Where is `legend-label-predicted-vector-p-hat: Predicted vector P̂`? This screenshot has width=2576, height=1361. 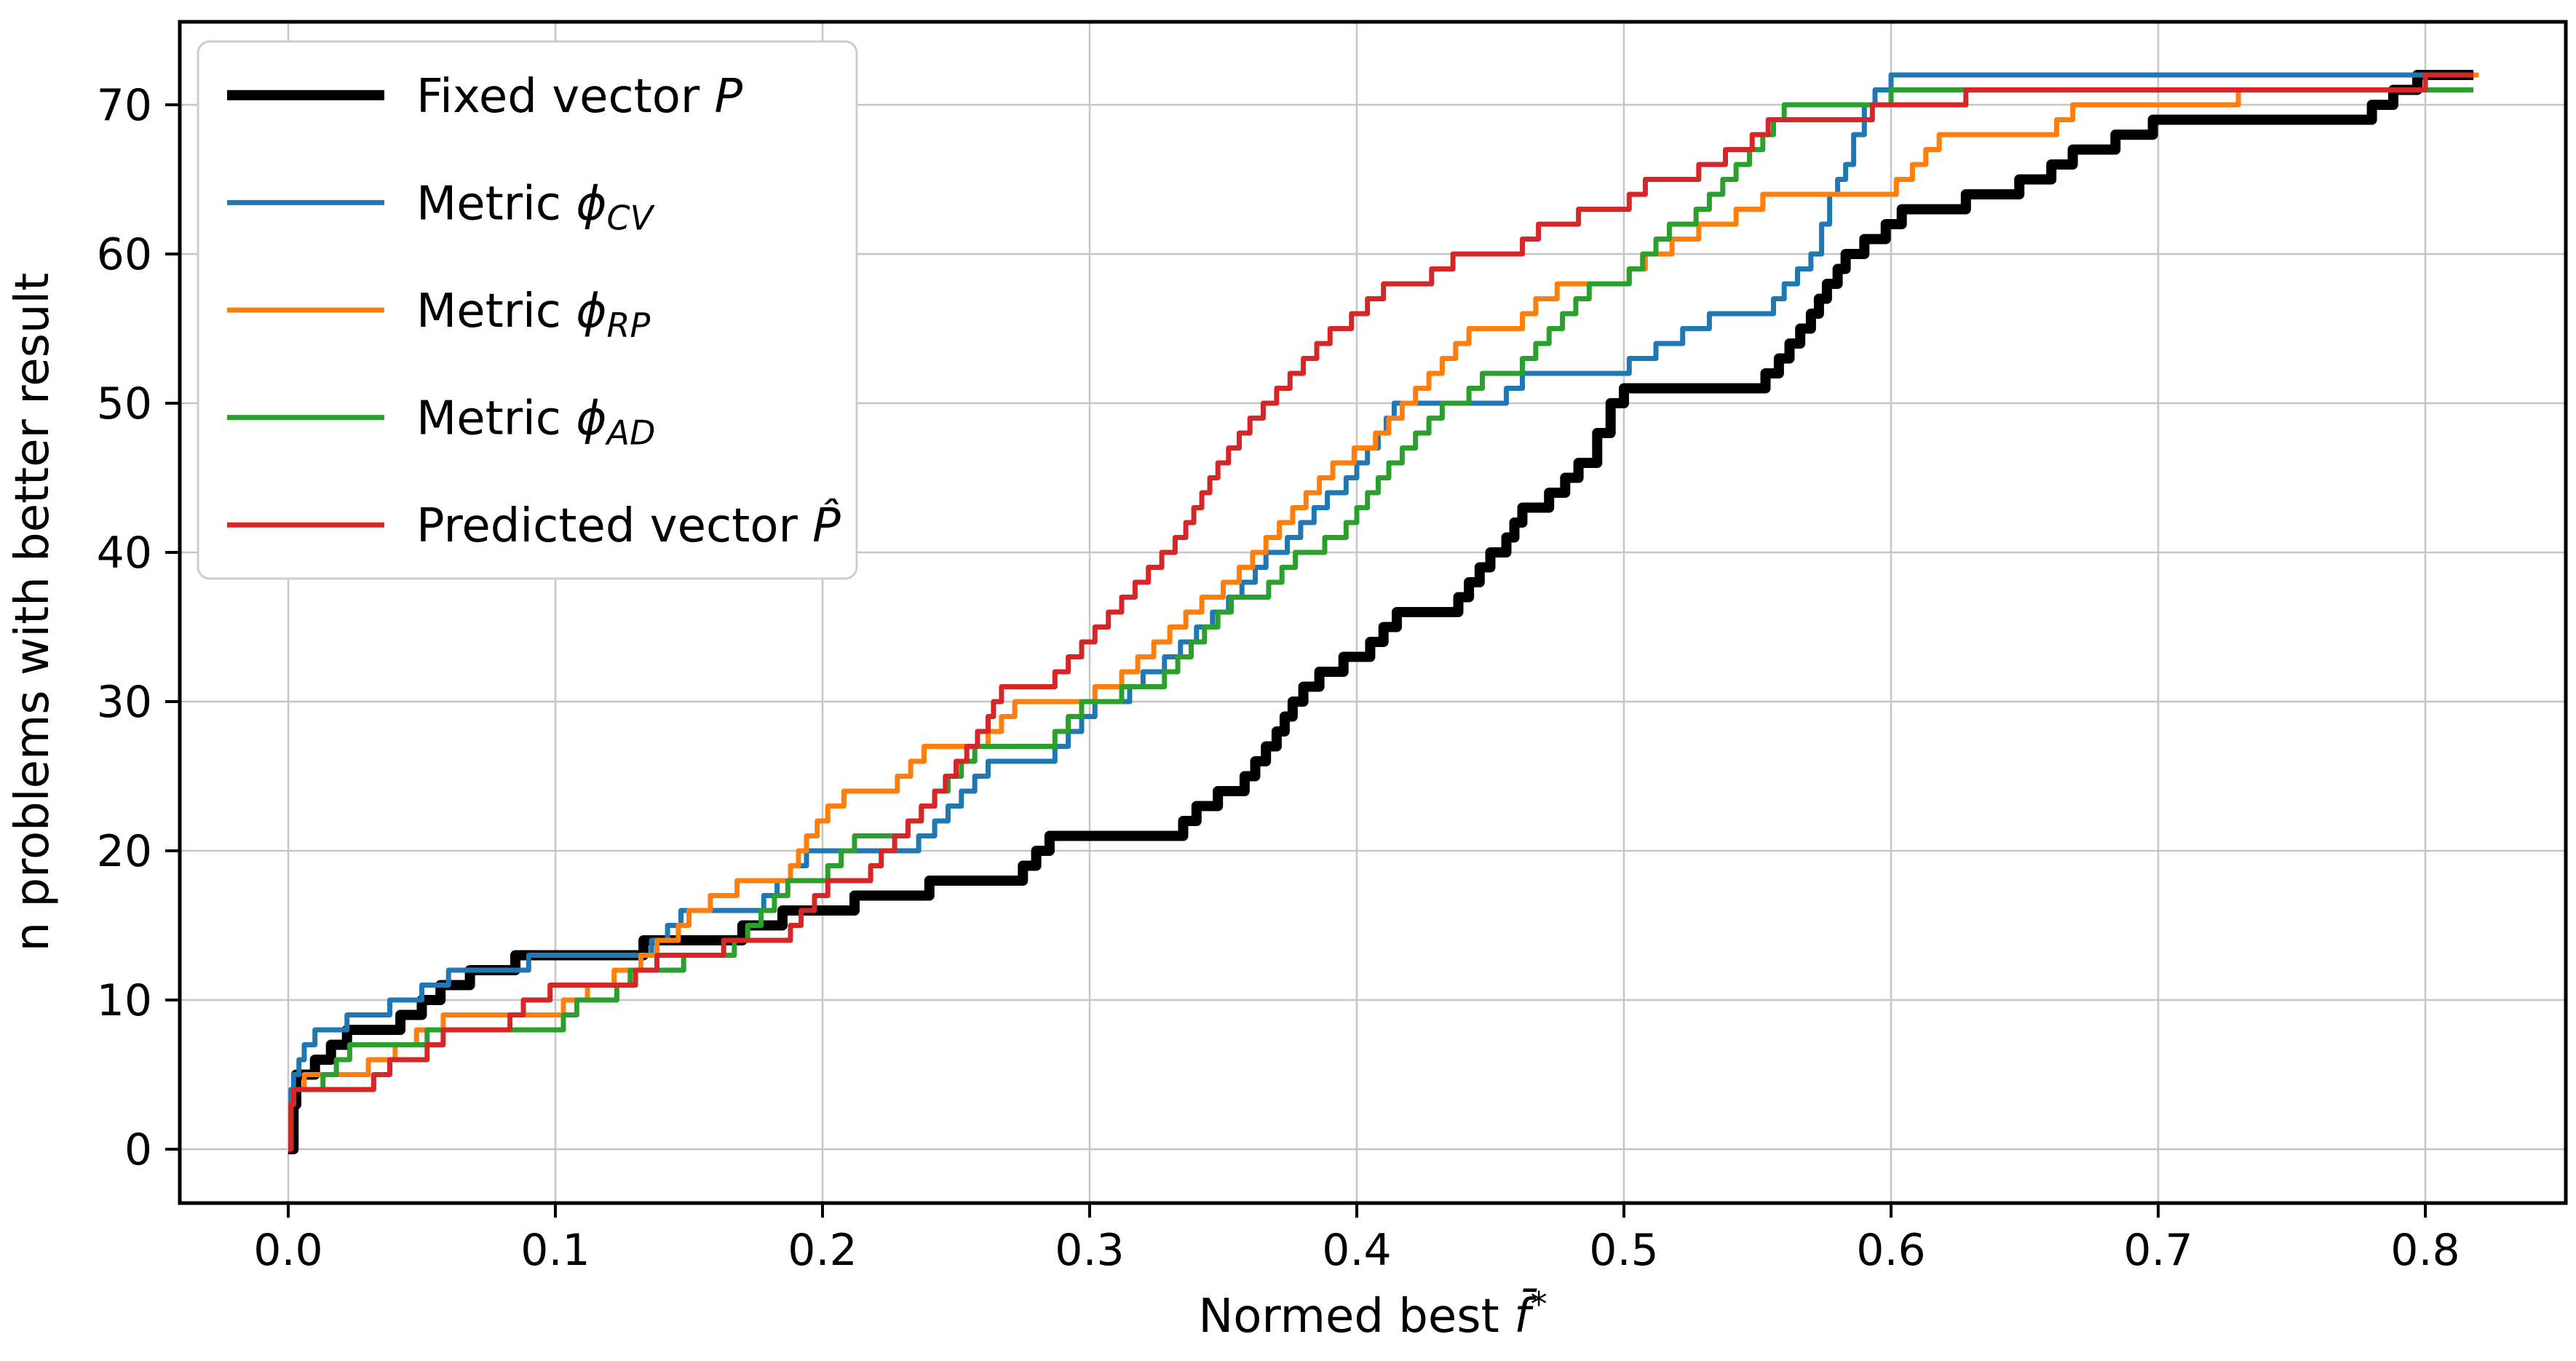
legend-label-predicted-vector-p-hat: Predicted vector P̂ is located at coordinates (628, 526).